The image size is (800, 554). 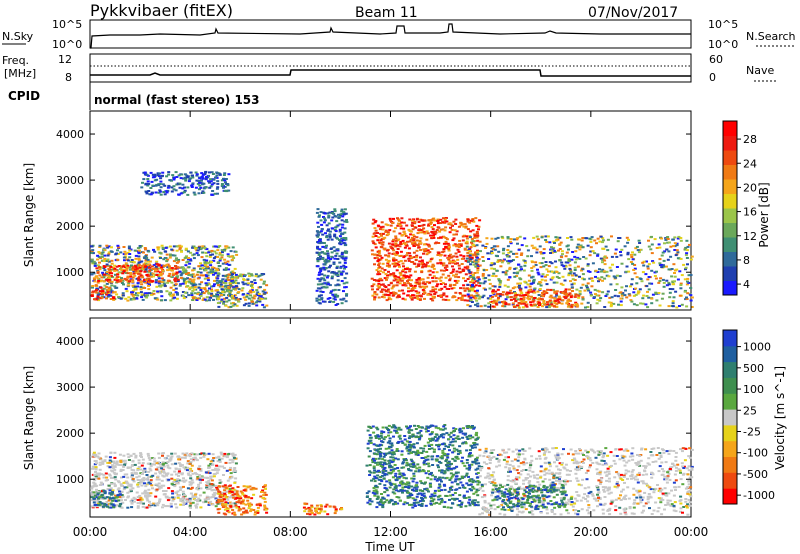 I want to click on power-colorbar-cells, so click(x=730, y=208).